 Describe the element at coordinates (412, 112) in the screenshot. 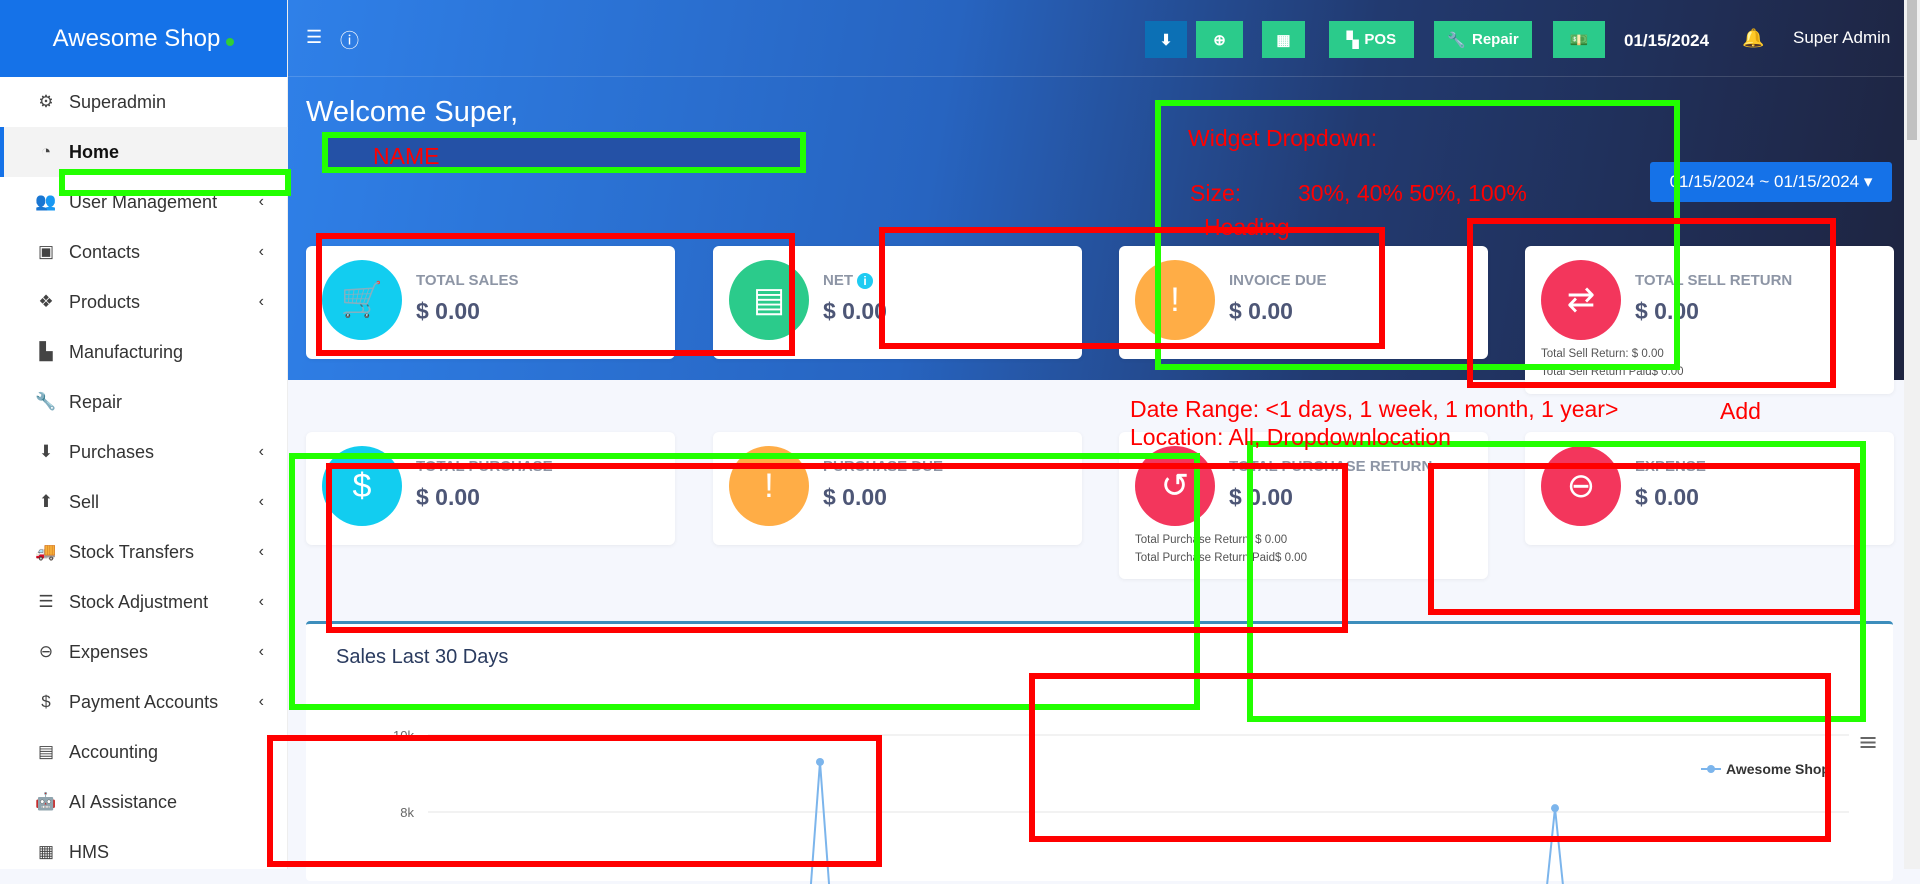

I see `welcome-heading: Welcome Super,` at that location.